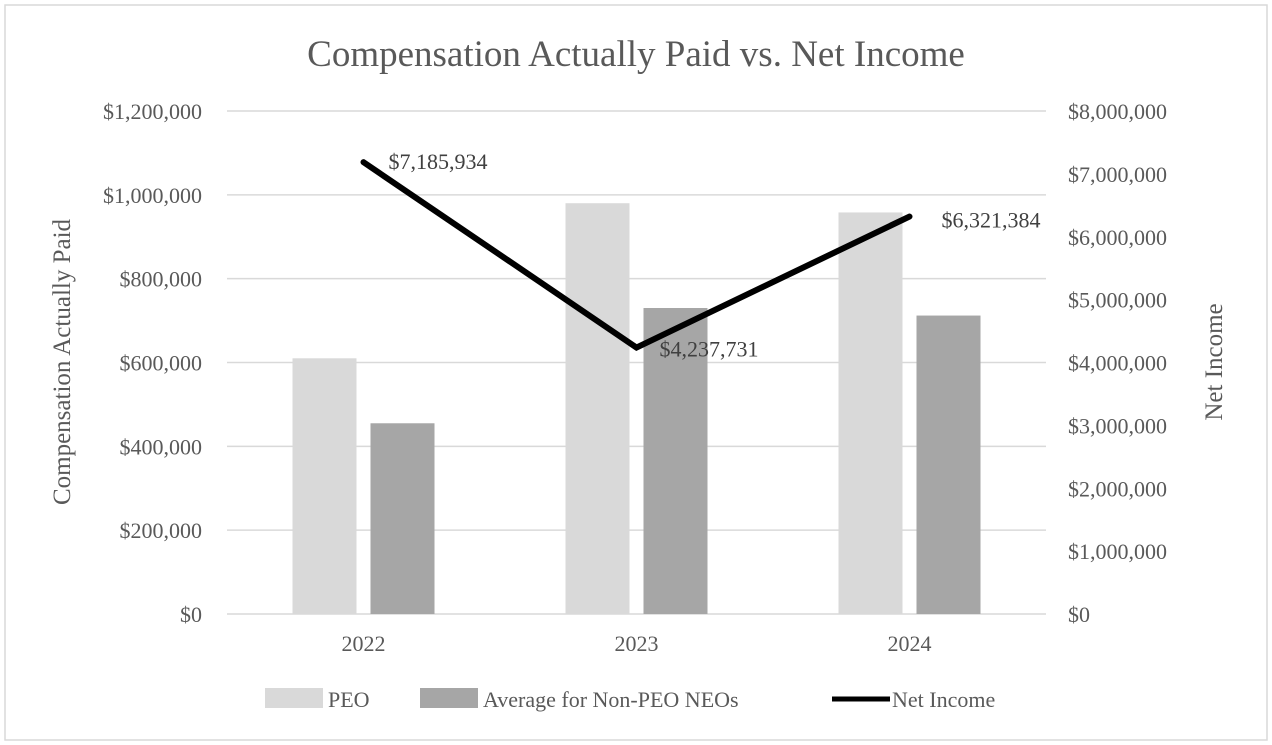  Describe the element at coordinates (191, 614) in the screenshot. I see `y-tick-label: $0` at that location.